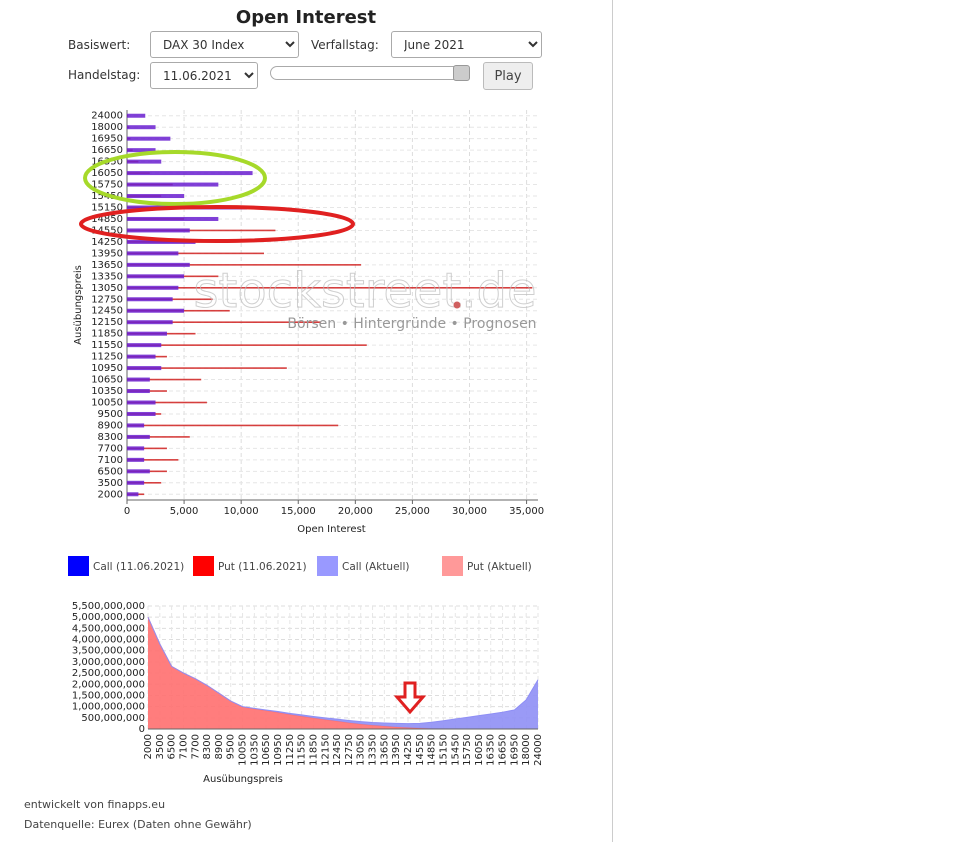 The image size is (960, 842). Describe the element at coordinates (107, 276) in the screenshot. I see `y-tick-label: 13350` at that location.